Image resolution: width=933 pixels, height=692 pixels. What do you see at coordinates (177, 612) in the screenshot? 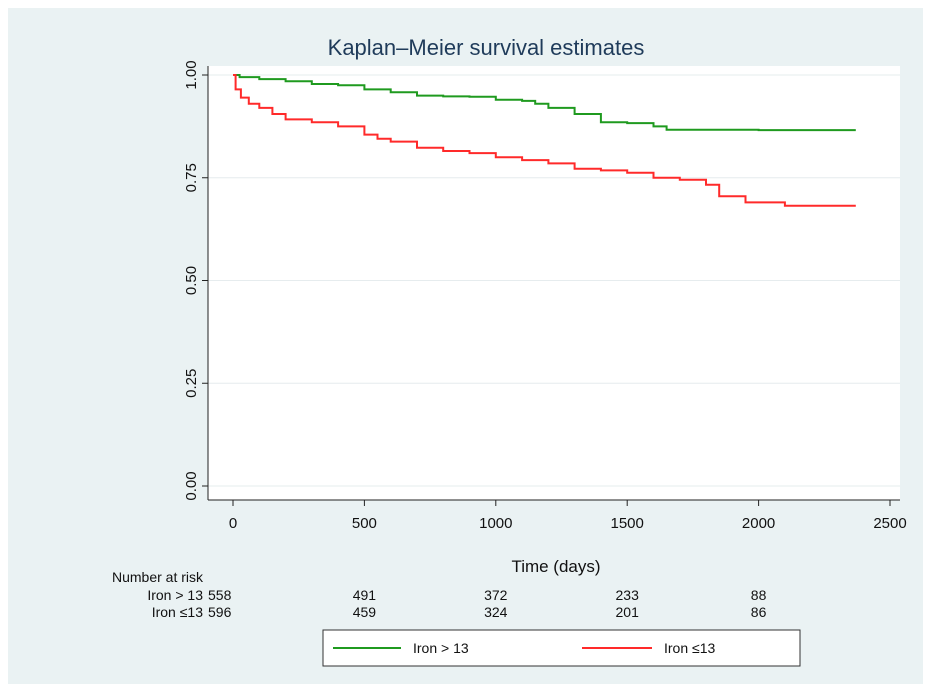
I see `risk-row-label-1: Iron ≤13` at bounding box center [177, 612].